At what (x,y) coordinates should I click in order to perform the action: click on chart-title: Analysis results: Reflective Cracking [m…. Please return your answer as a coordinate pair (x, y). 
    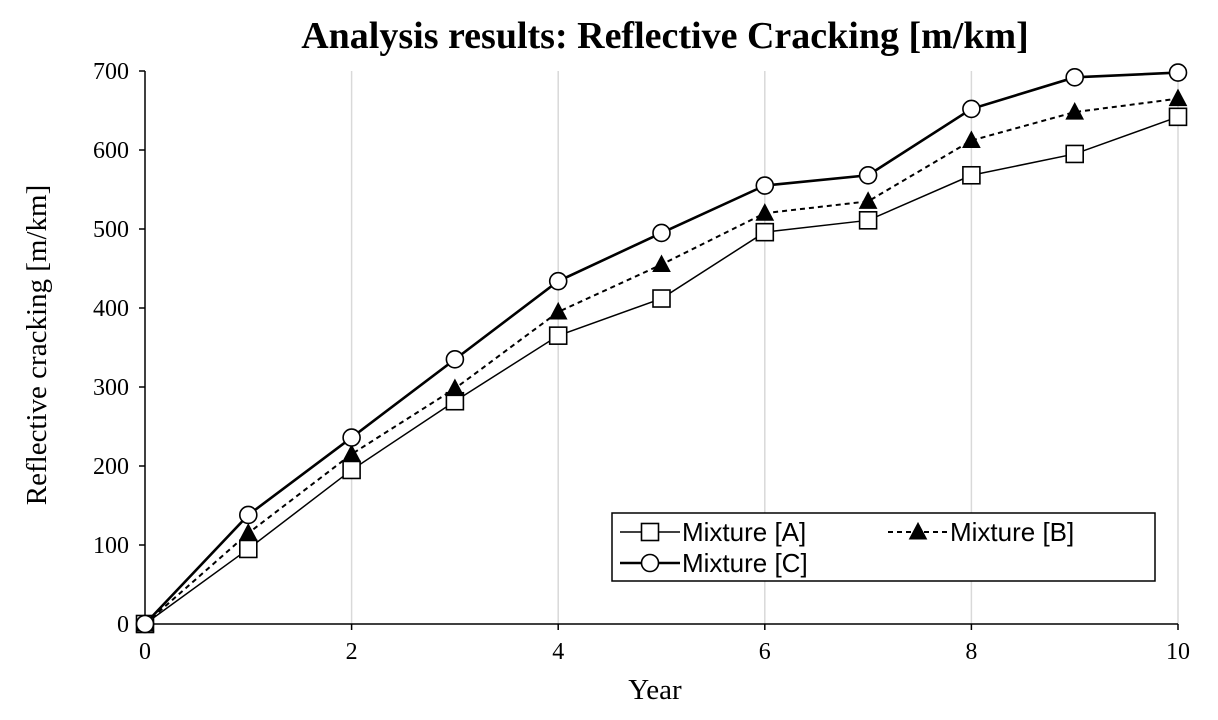
    Looking at the image, I should click on (665, 36).